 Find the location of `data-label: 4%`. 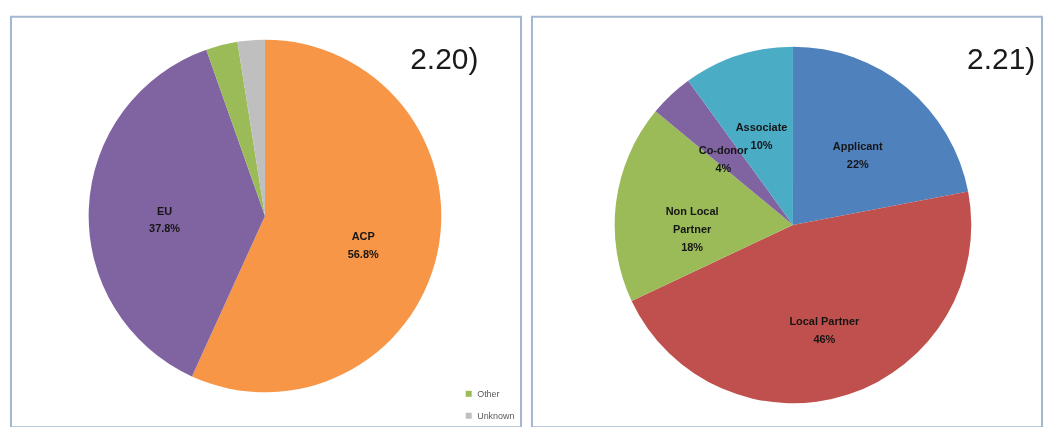

data-label: 4% is located at coordinates (723, 167).